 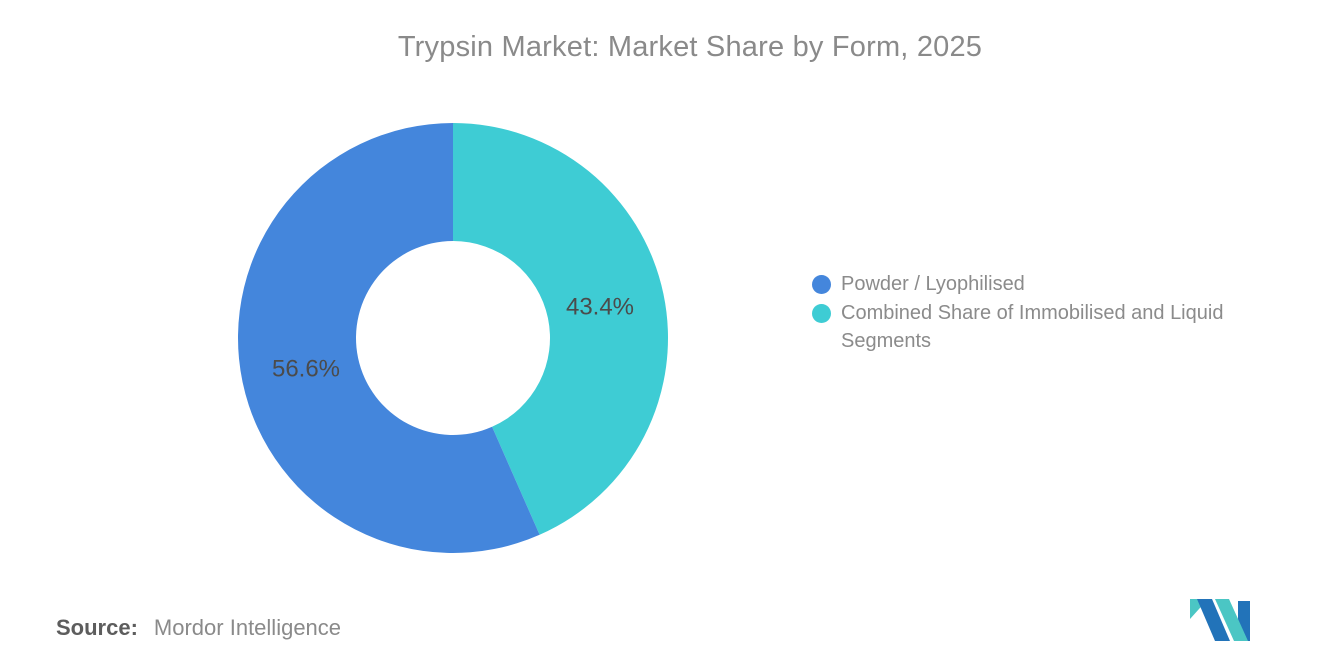 What do you see at coordinates (933, 284) in the screenshot?
I see `legend-label-powder: Powder / Lyophilised` at bounding box center [933, 284].